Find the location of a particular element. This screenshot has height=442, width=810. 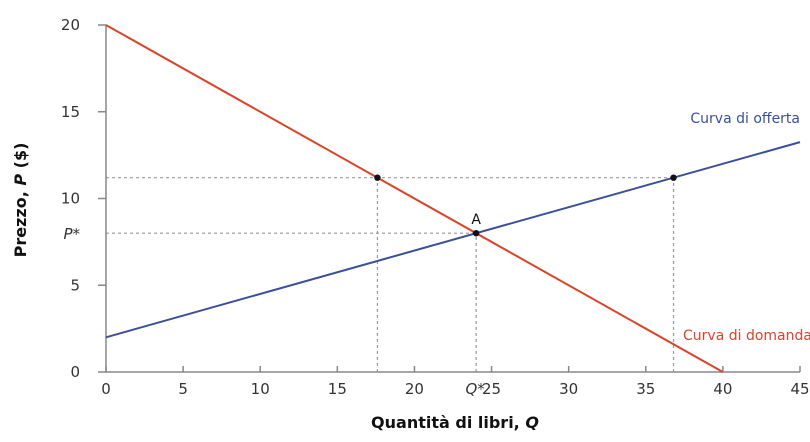

x-tick-label: 5 is located at coordinates (183, 389).